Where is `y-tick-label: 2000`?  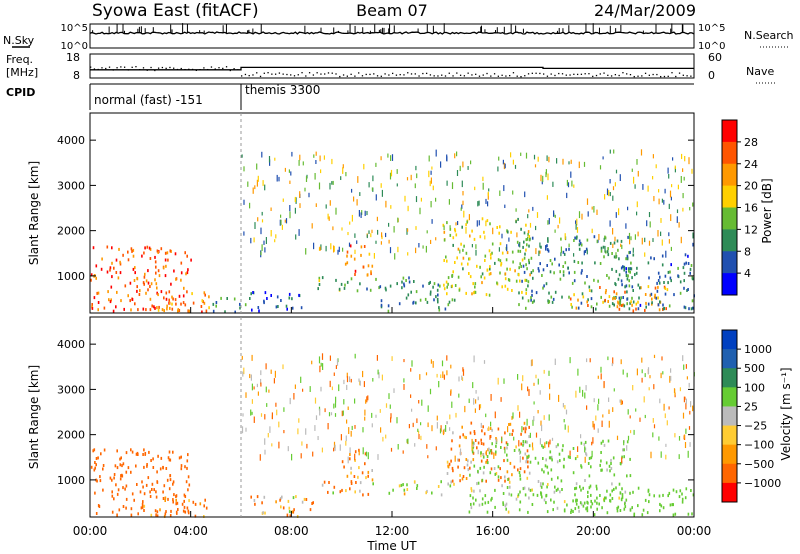
y-tick-label: 2000 is located at coordinates (71, 231).